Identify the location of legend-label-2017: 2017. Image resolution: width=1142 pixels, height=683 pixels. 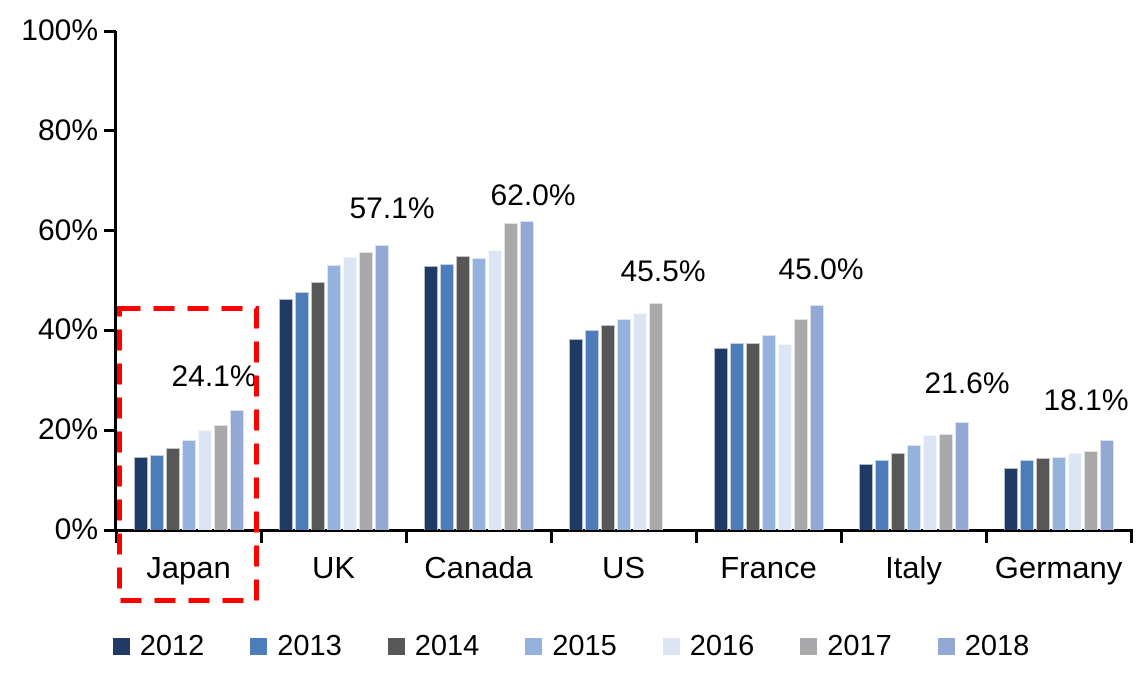
(859, 646).